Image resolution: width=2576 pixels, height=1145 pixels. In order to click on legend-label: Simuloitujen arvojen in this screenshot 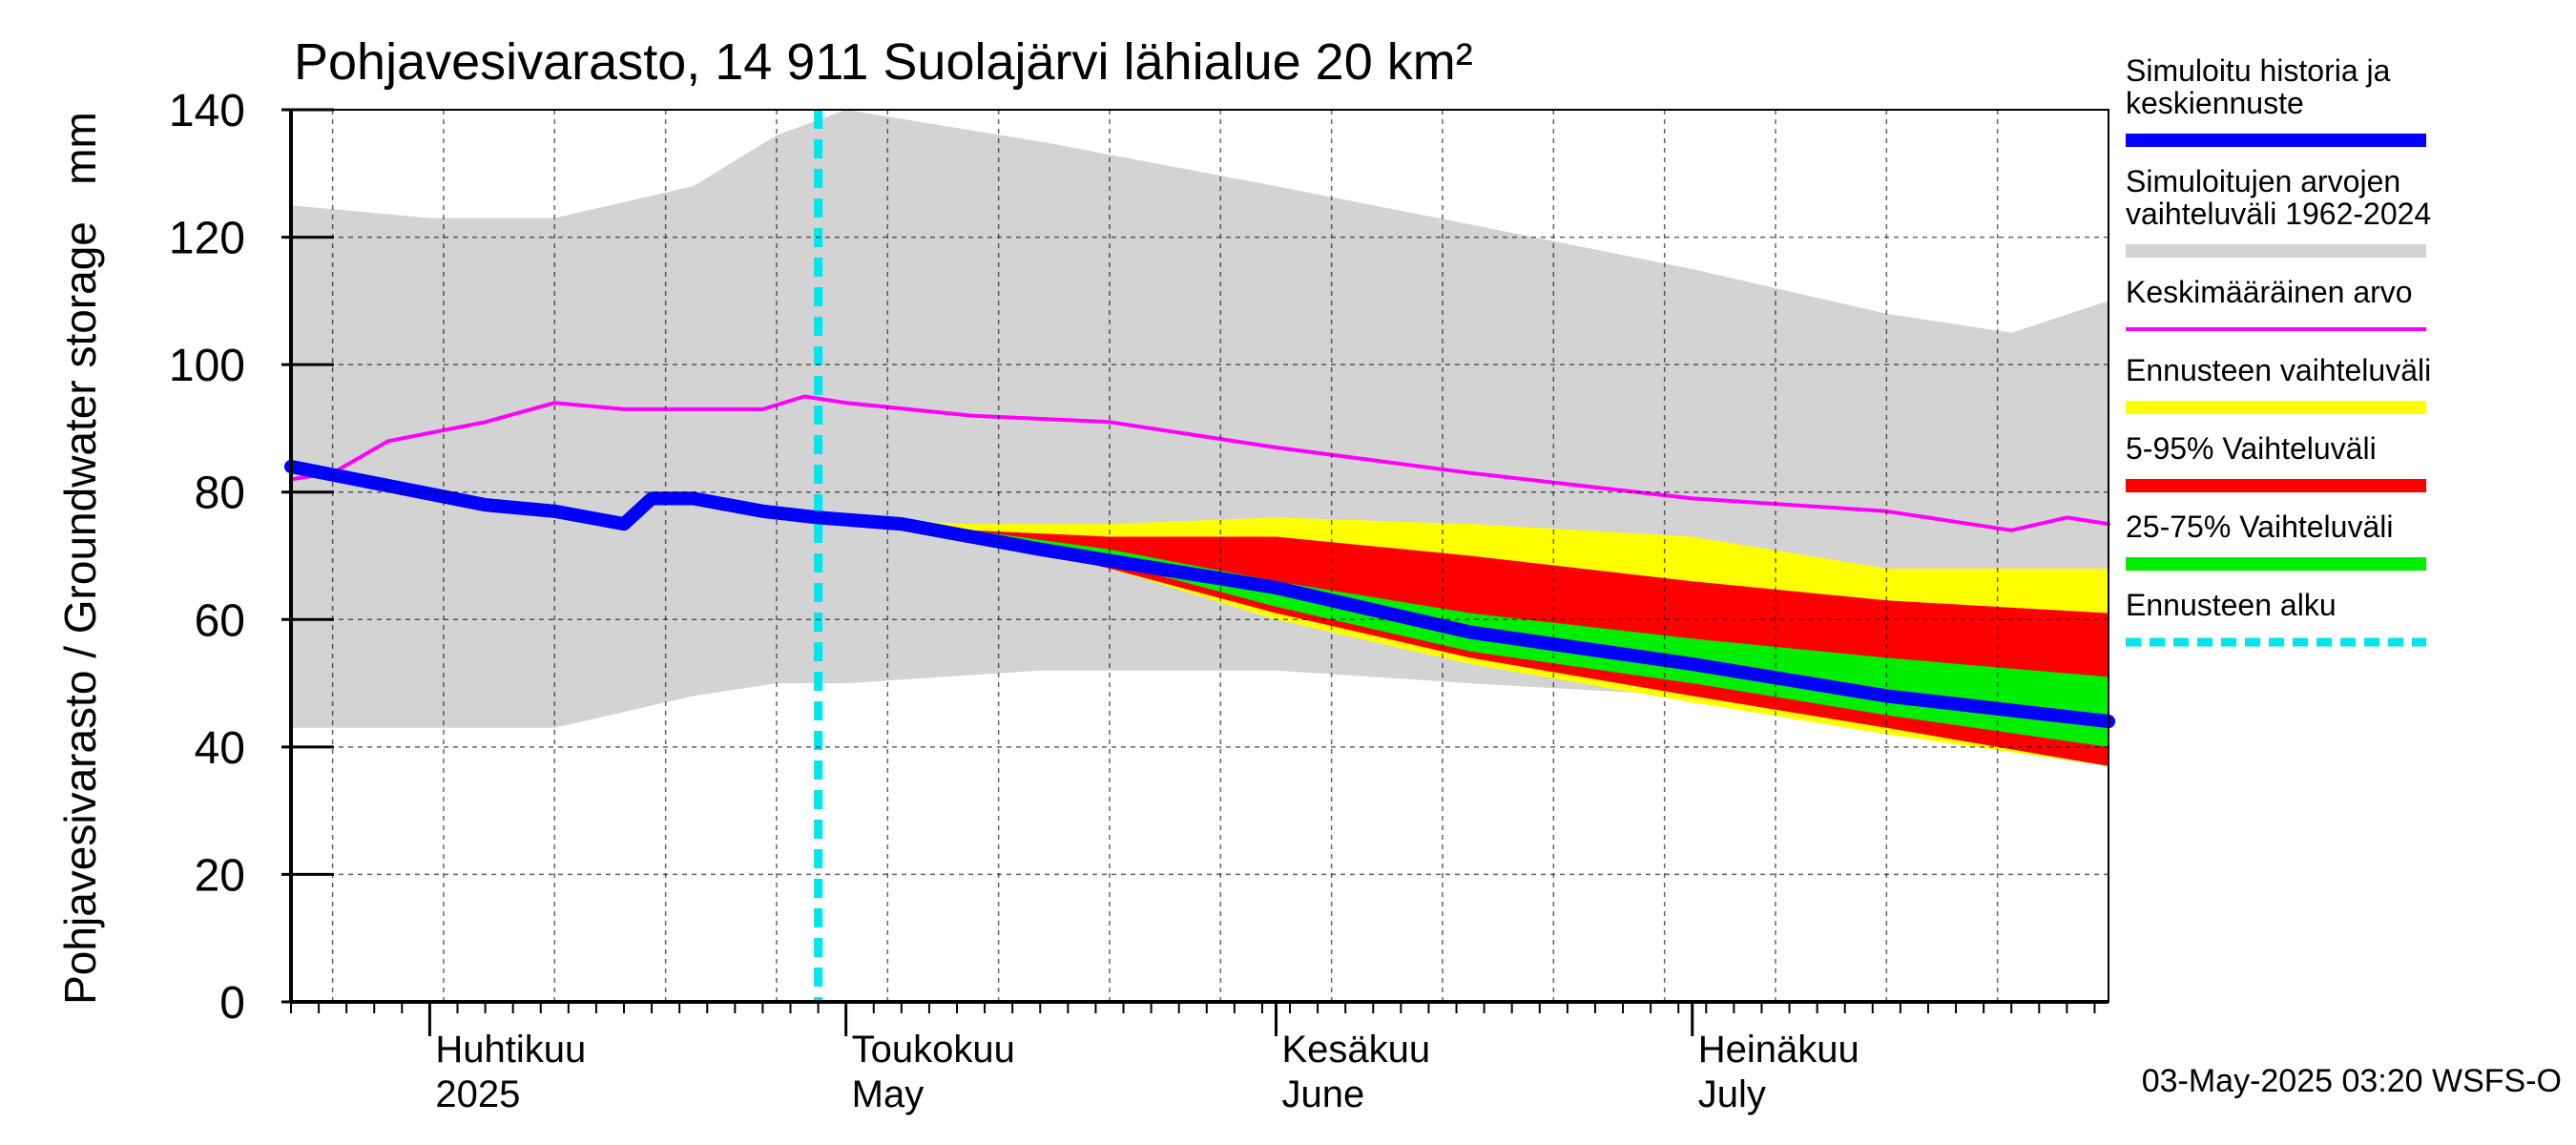, I will do `click(2263, 181)`.